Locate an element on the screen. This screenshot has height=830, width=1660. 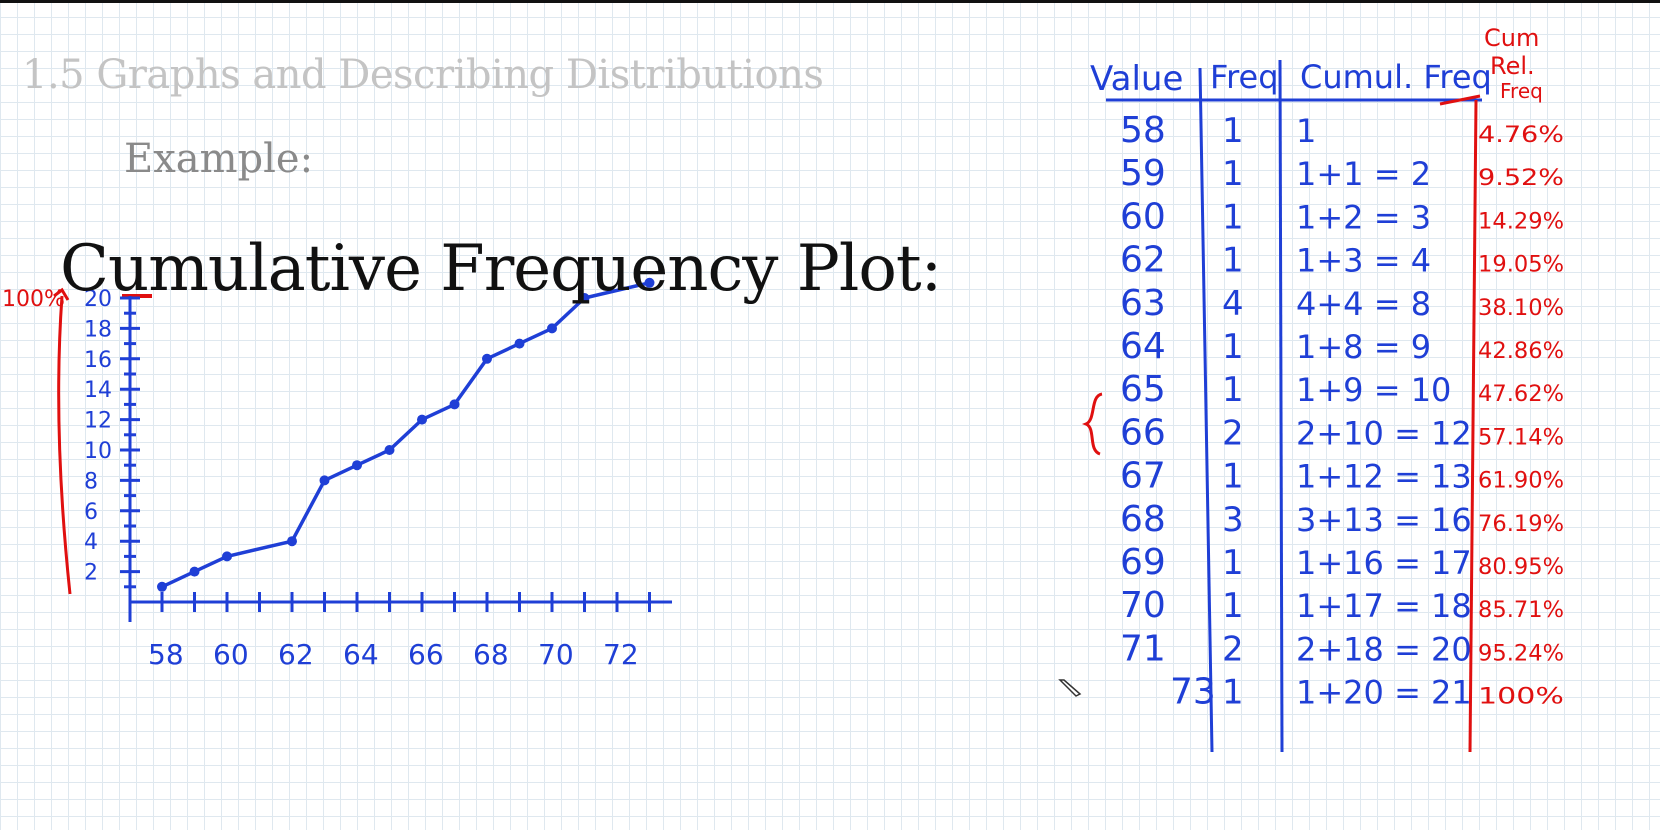
cell-cumul: 1+1 = 2 is located at coordinates (1363, 174).